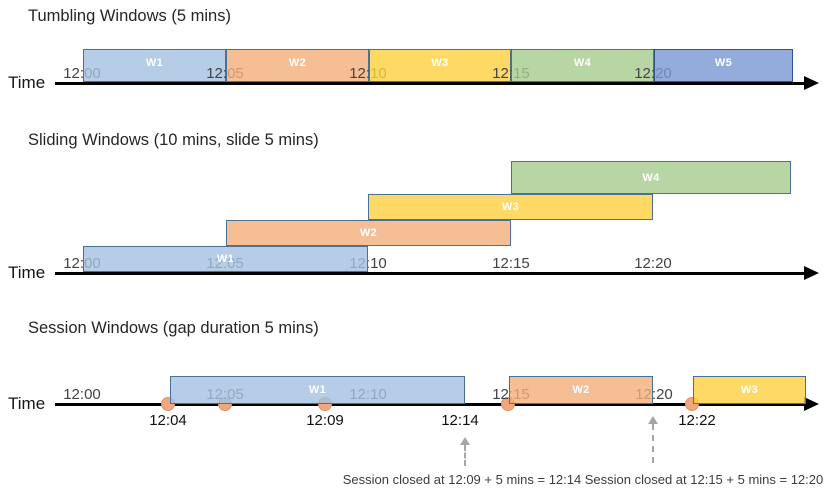  I want to click on time-axis-line-session, so click(430, 404).